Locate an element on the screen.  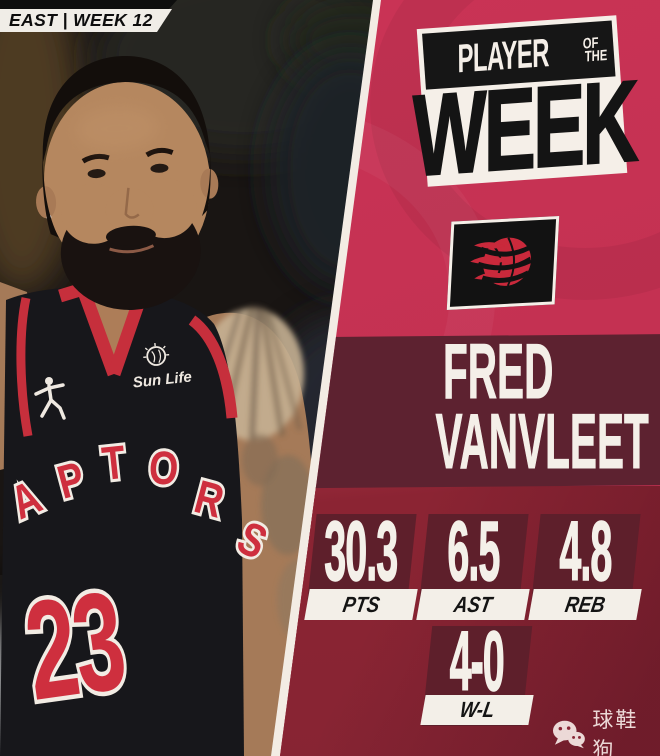
record-label-bar: W-L is located at coordinates (477, 710).